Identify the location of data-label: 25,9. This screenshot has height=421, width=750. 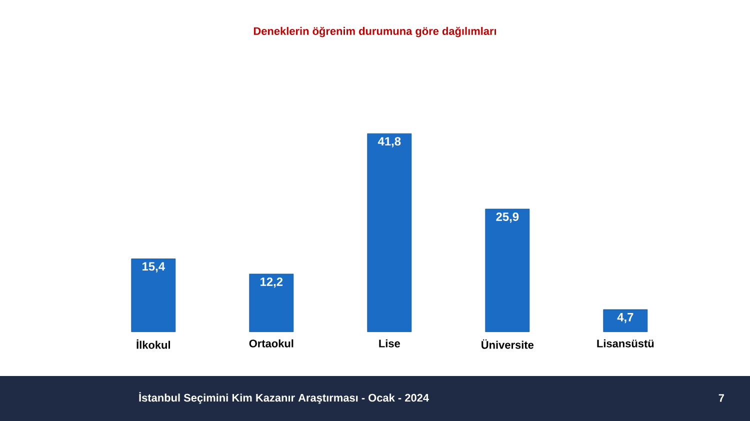
(507, 217).